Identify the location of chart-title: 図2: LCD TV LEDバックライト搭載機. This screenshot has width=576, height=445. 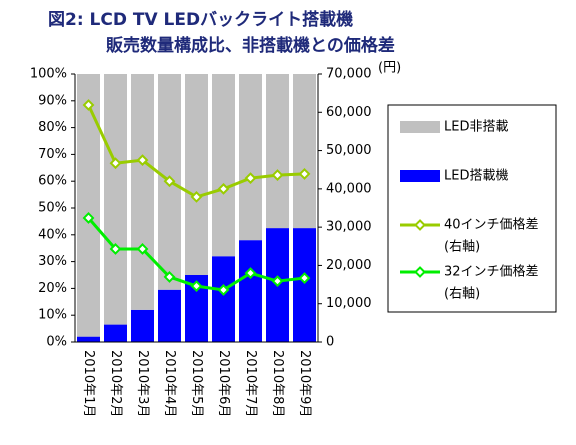
(200, 19).